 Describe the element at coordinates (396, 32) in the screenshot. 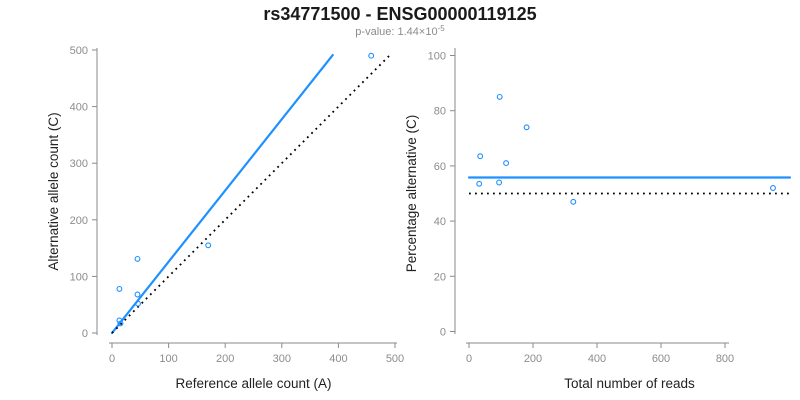

I see `pvalue-text: p-value: 1.44×10` at that location.